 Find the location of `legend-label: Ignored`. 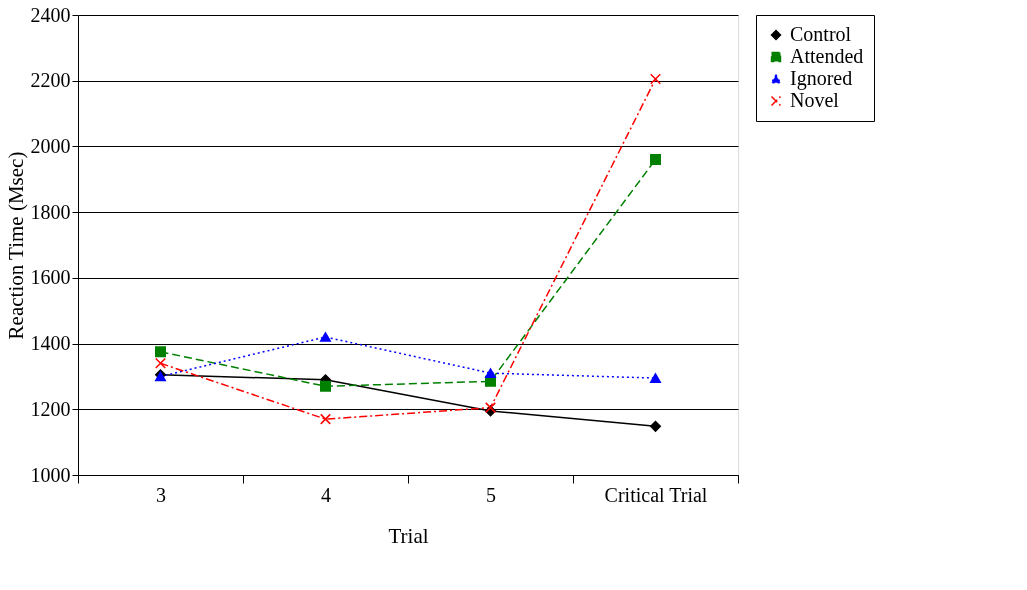

legend-label: Ignored is located at coordinates (821, 78).